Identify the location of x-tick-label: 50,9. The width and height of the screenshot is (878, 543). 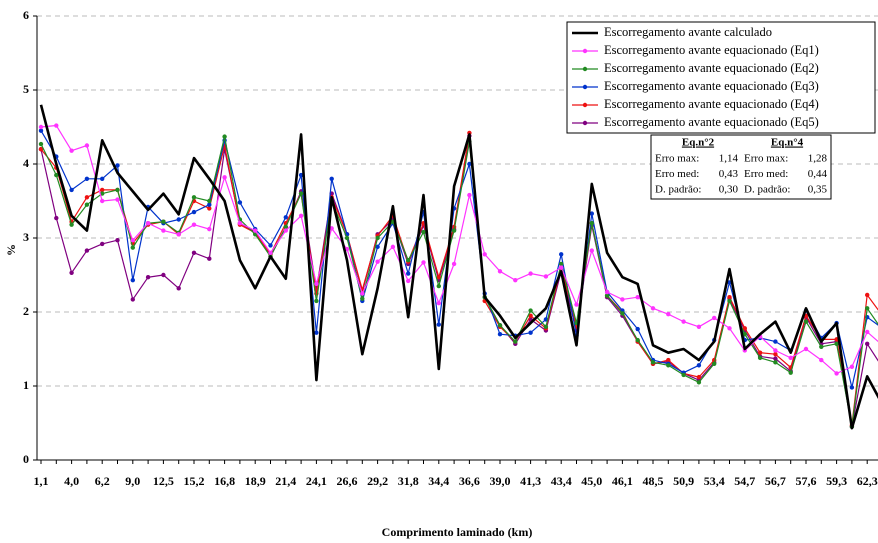
(683, 481).